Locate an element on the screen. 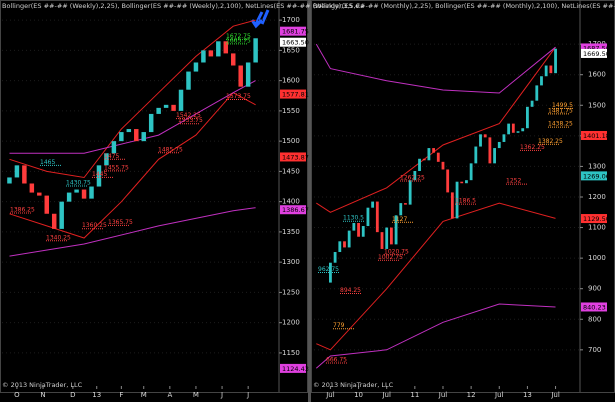  level-label: 1499.5 is located at coordinates (562, 105).